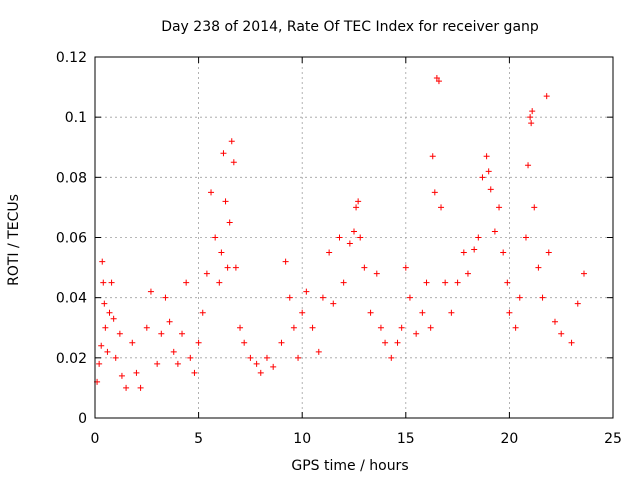 This screenshot has width=640, height=480. I want to click on x-tick-labels: 0 5 10 15 20 25, so click(356, 439).